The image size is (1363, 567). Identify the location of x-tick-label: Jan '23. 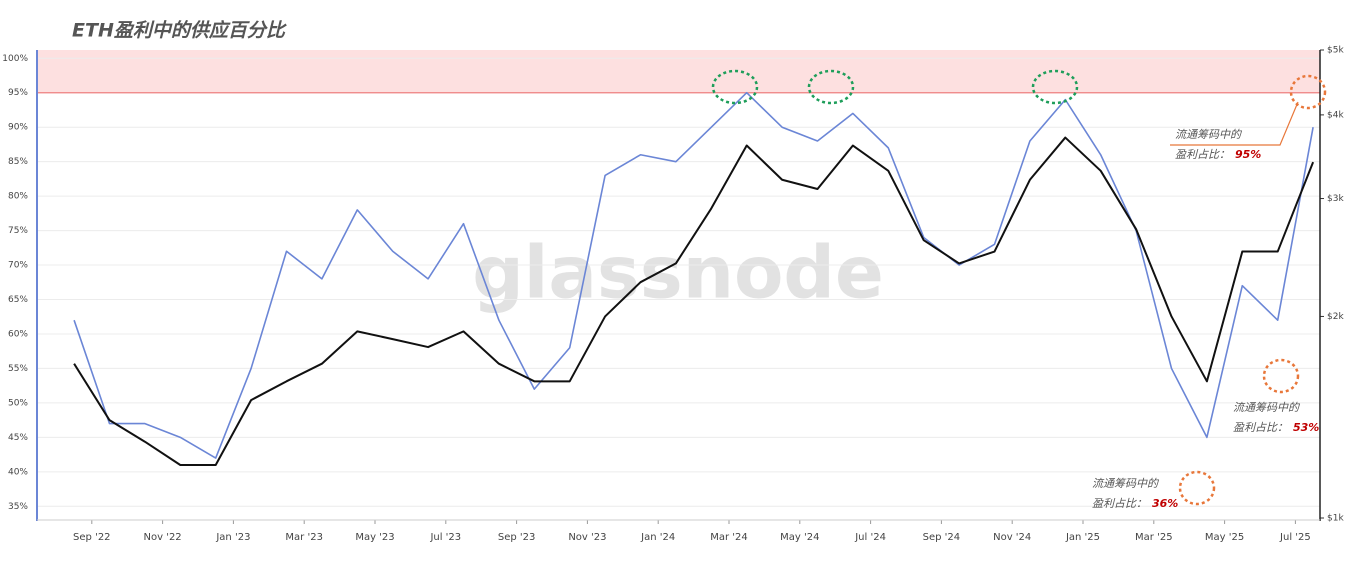
(232, 537).